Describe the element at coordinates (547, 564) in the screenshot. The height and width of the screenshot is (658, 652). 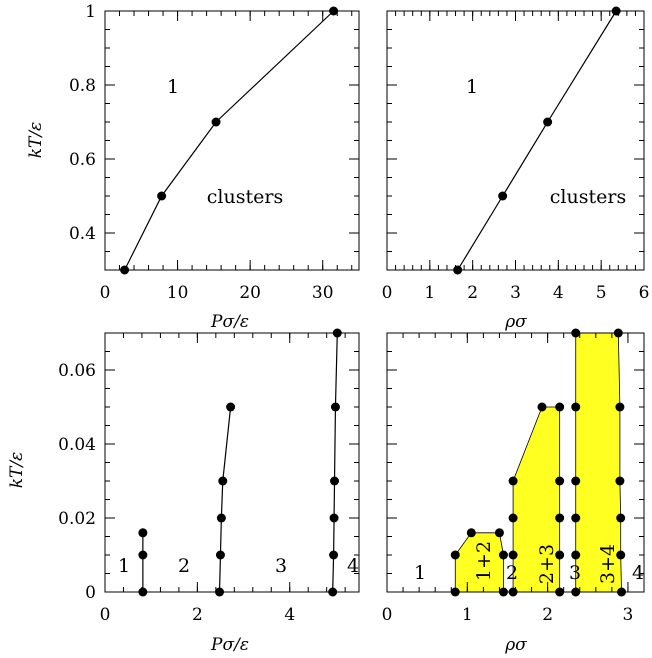
I see `coexistence-label-2-3: 2+3` at that location.